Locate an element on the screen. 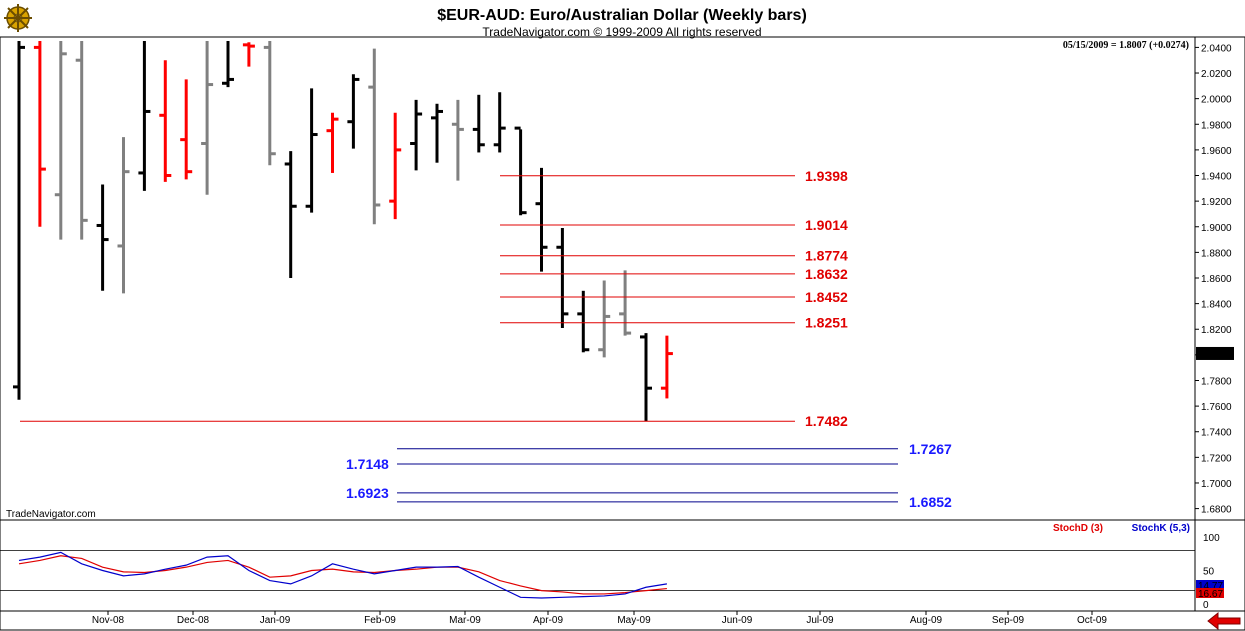  stochD-line is located at coordinates (342, 575).